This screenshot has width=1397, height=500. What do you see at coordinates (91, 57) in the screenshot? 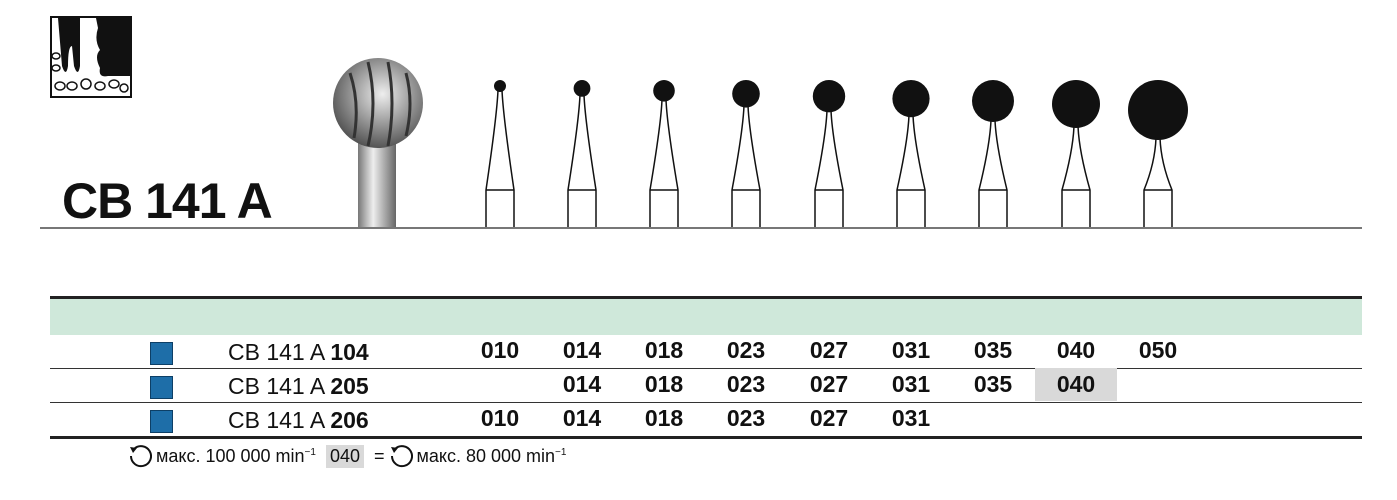
I see `tooth-bone-logo` at bounding box center [91, 57].